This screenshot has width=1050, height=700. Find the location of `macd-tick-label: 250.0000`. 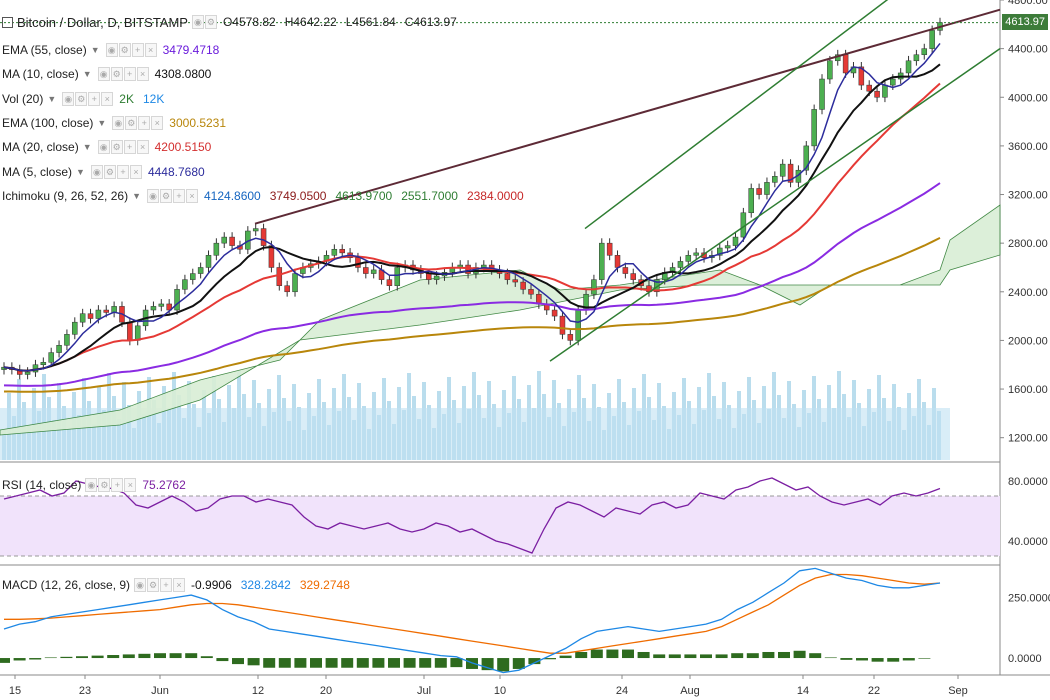

macd-tick-label: 250.0000 is located at coordinates (1029, 598).